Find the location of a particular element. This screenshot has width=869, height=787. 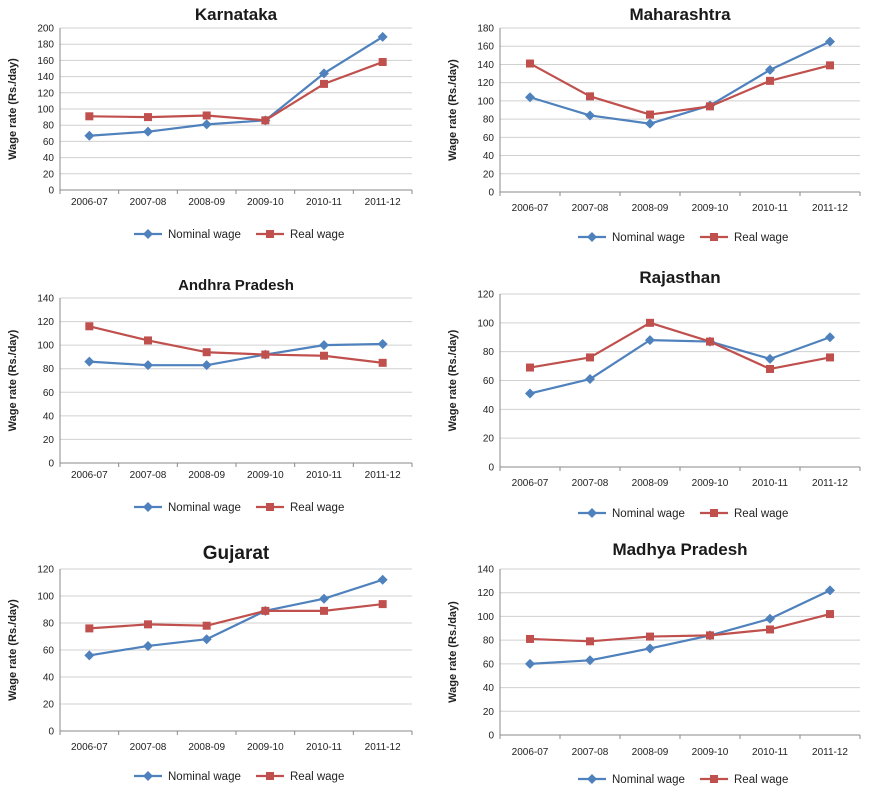

x-tick-label: 2007-08 is located at coordinates (590, 483).